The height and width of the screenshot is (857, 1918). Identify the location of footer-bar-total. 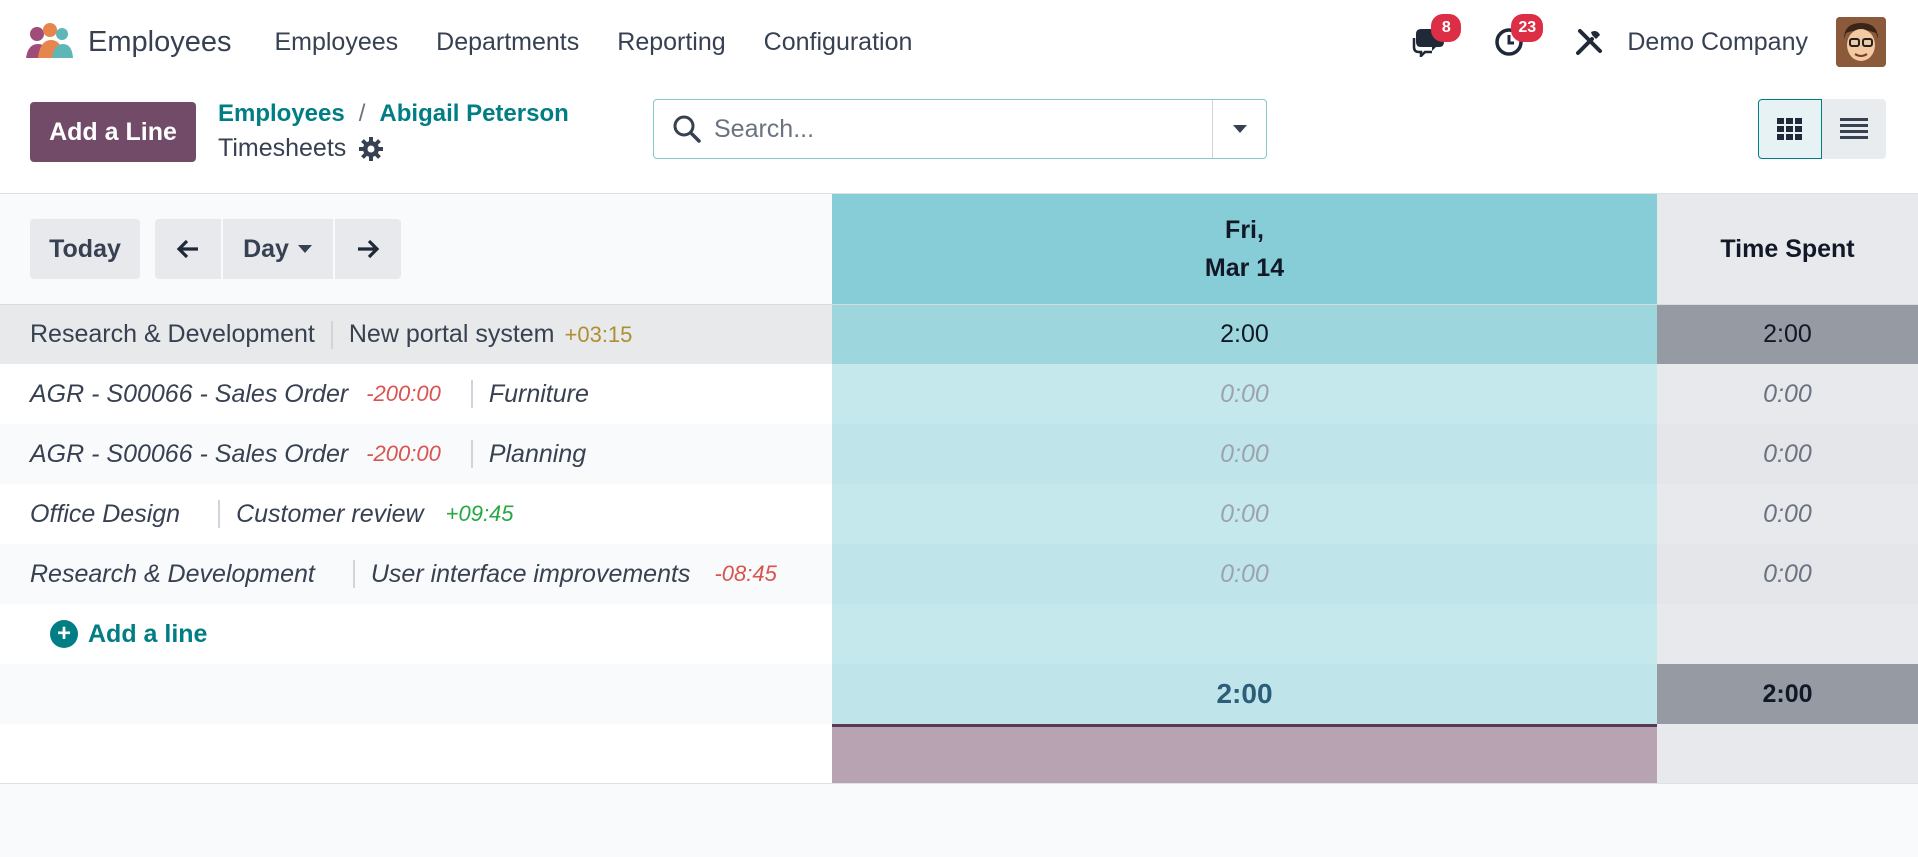
(1787, 753).